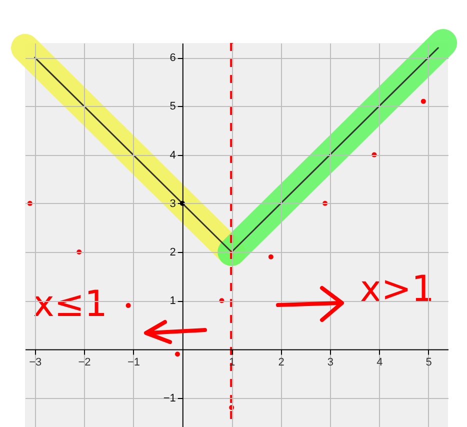  I want to click on y-tick-label: 5, so click(173, 106).